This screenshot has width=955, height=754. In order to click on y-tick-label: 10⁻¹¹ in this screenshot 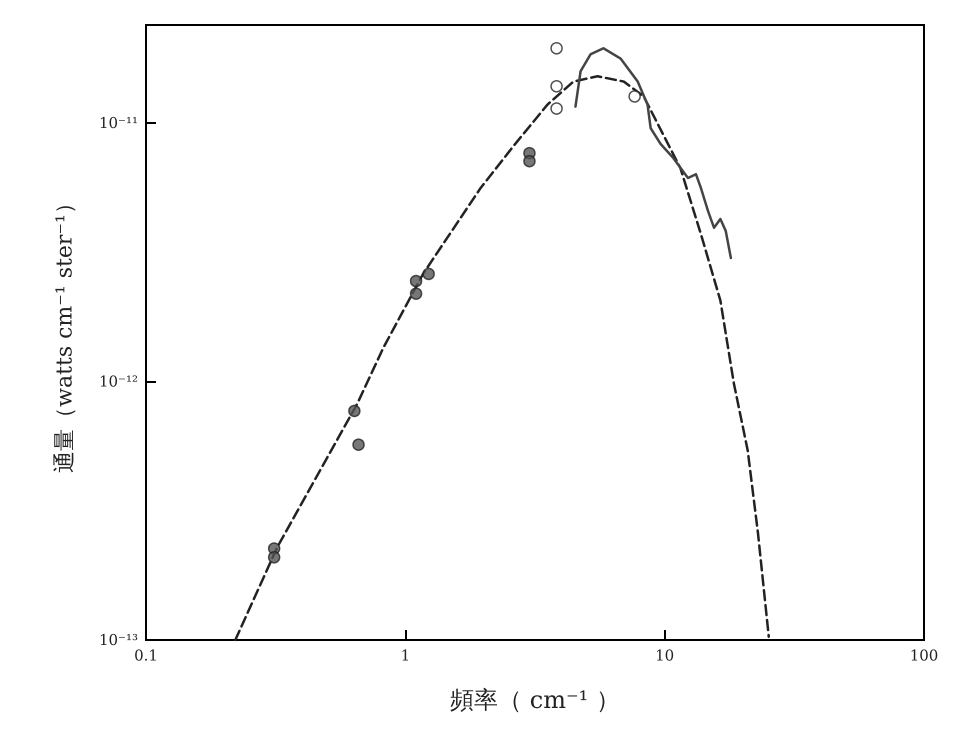, I will do `click(118, 123)`.